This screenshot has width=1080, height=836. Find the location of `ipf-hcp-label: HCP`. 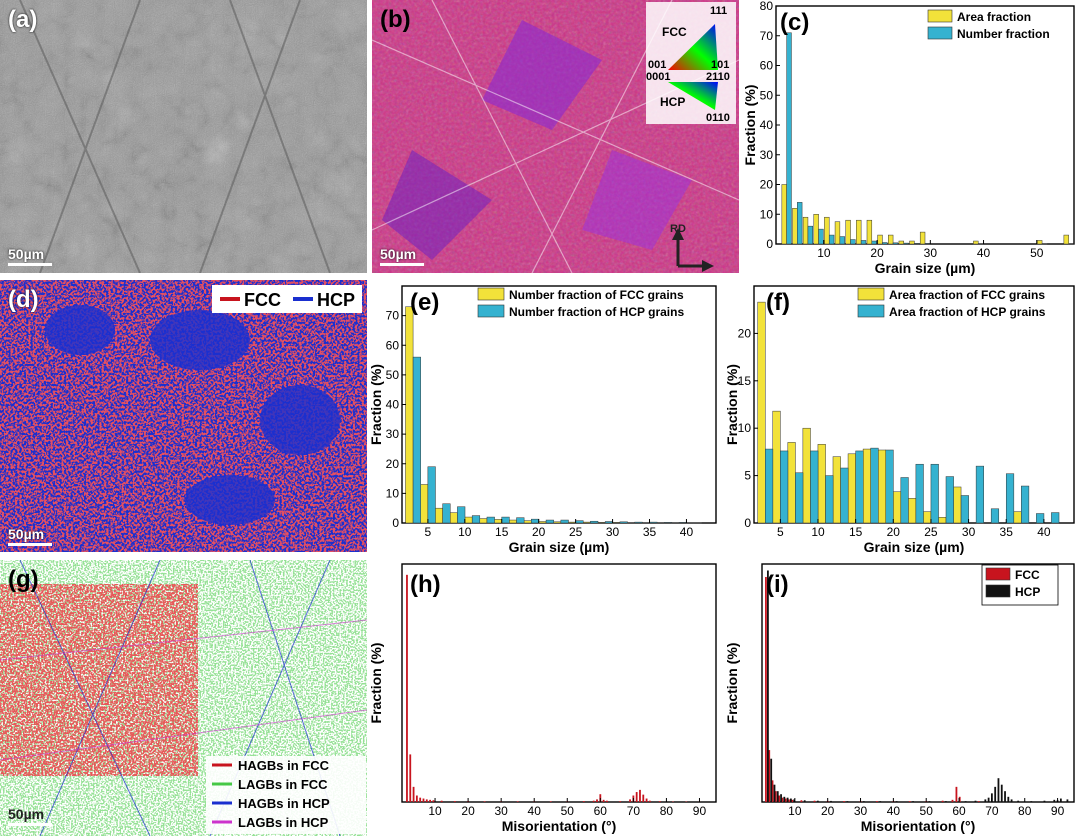

ipf-hcp-label: HCP is located at coordinates (672, 102).